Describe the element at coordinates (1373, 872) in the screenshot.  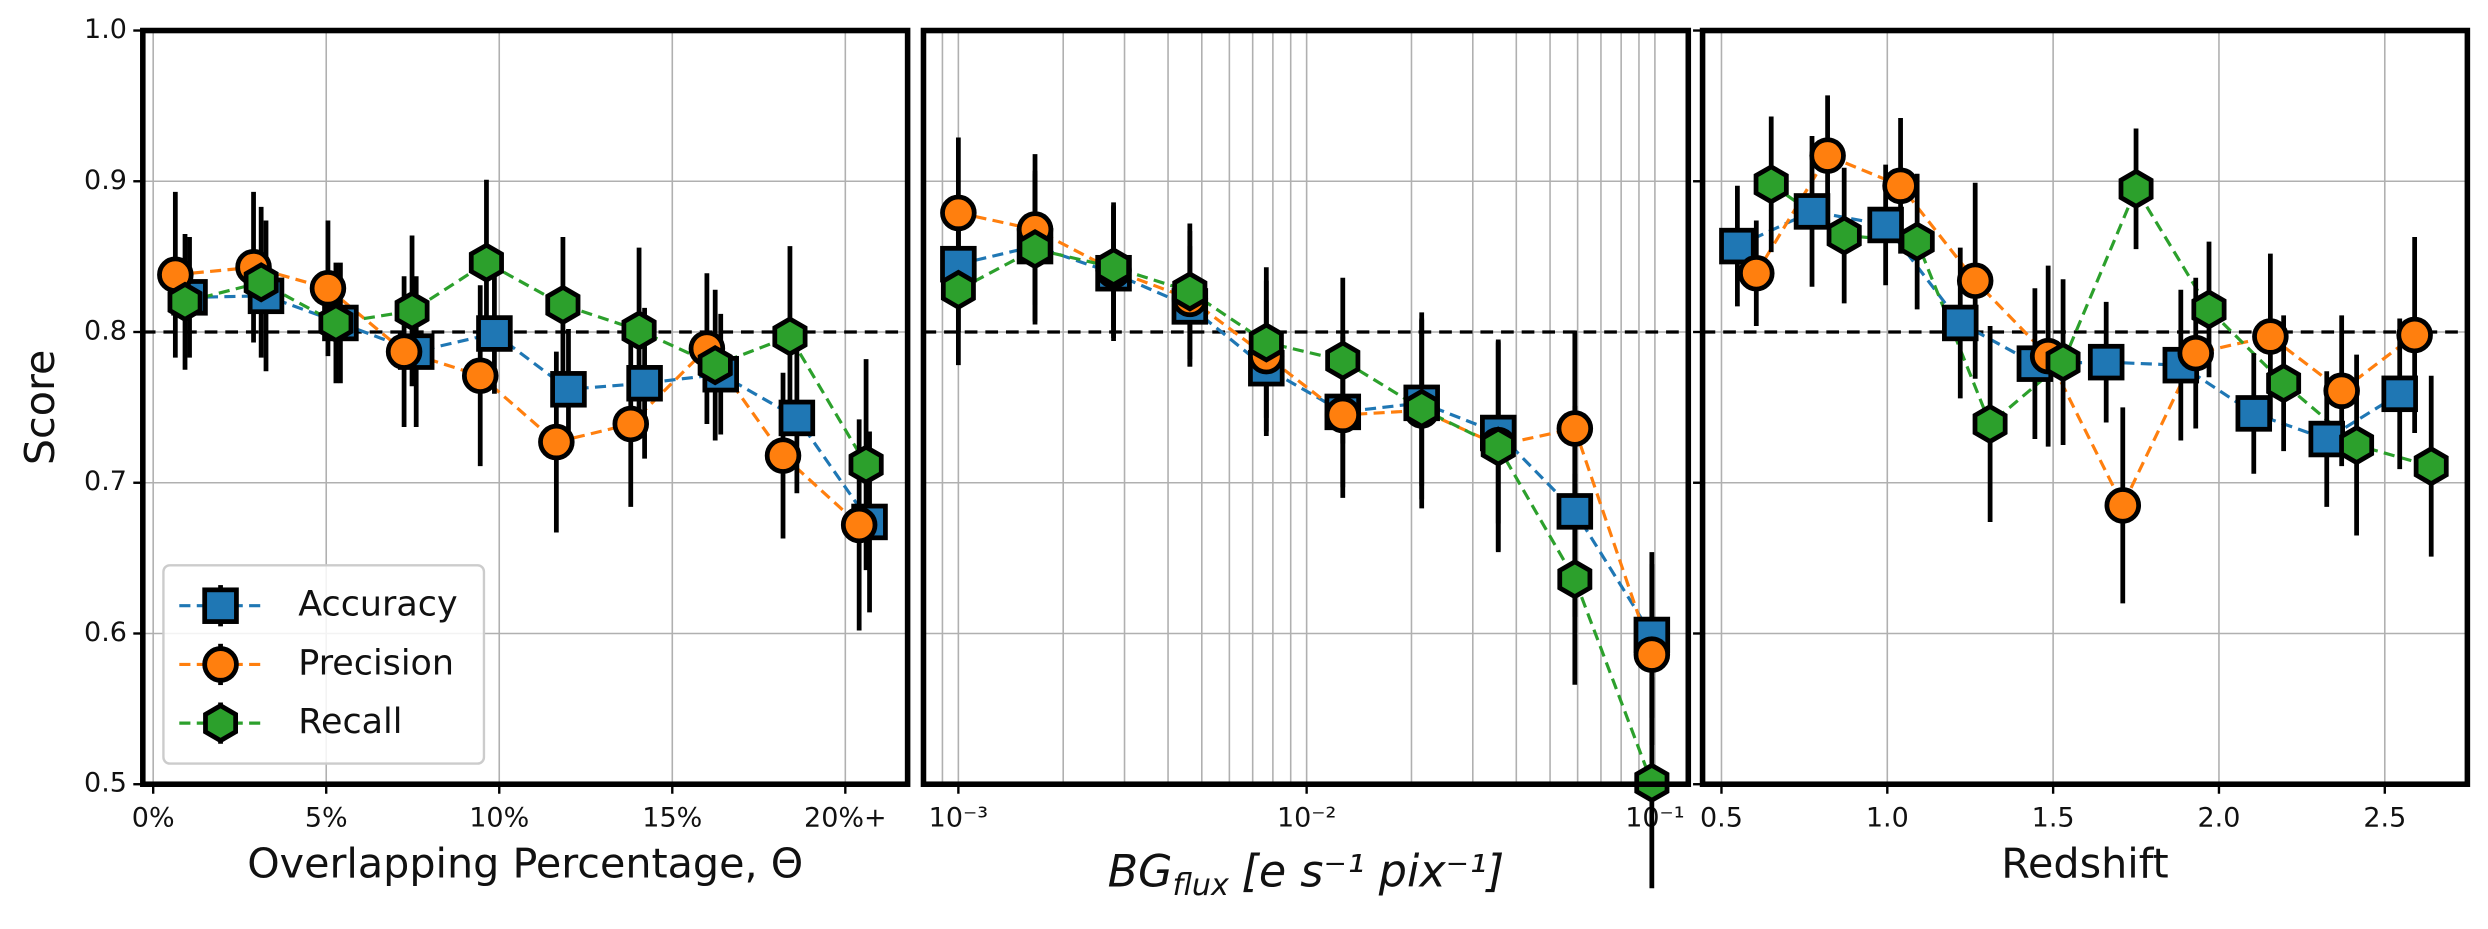
I see `x-axis-label-unit: [e s⁻¹ pix⁻¹]` at that location.